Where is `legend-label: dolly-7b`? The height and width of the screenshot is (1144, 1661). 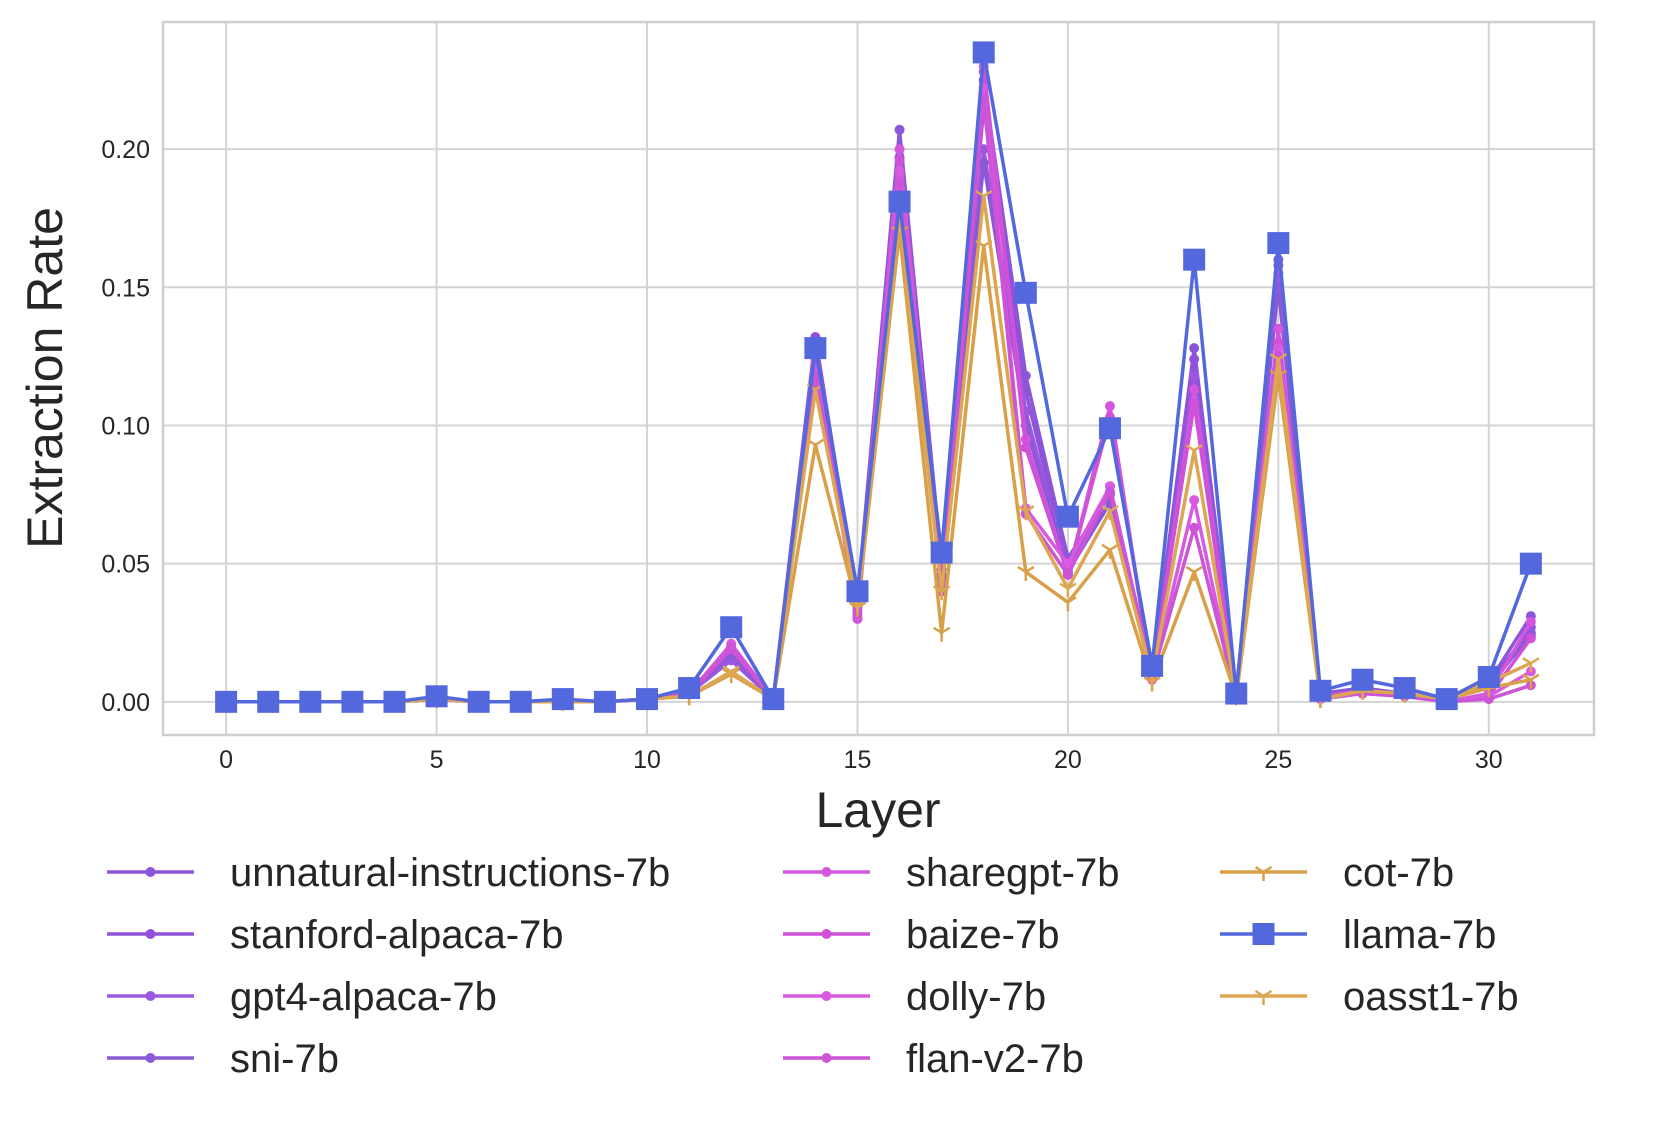 legend-label: dolly-7b is located at coordinates (976, 997).